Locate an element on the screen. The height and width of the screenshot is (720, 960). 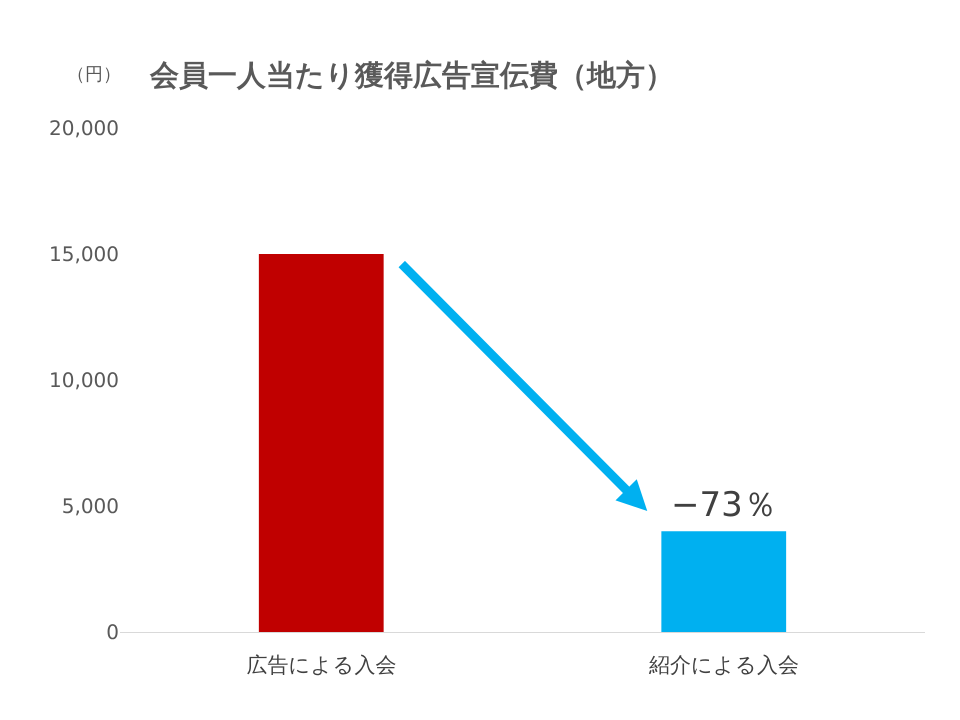
x-tick-label: 広告による入会 is located at coordinates (321, 665).